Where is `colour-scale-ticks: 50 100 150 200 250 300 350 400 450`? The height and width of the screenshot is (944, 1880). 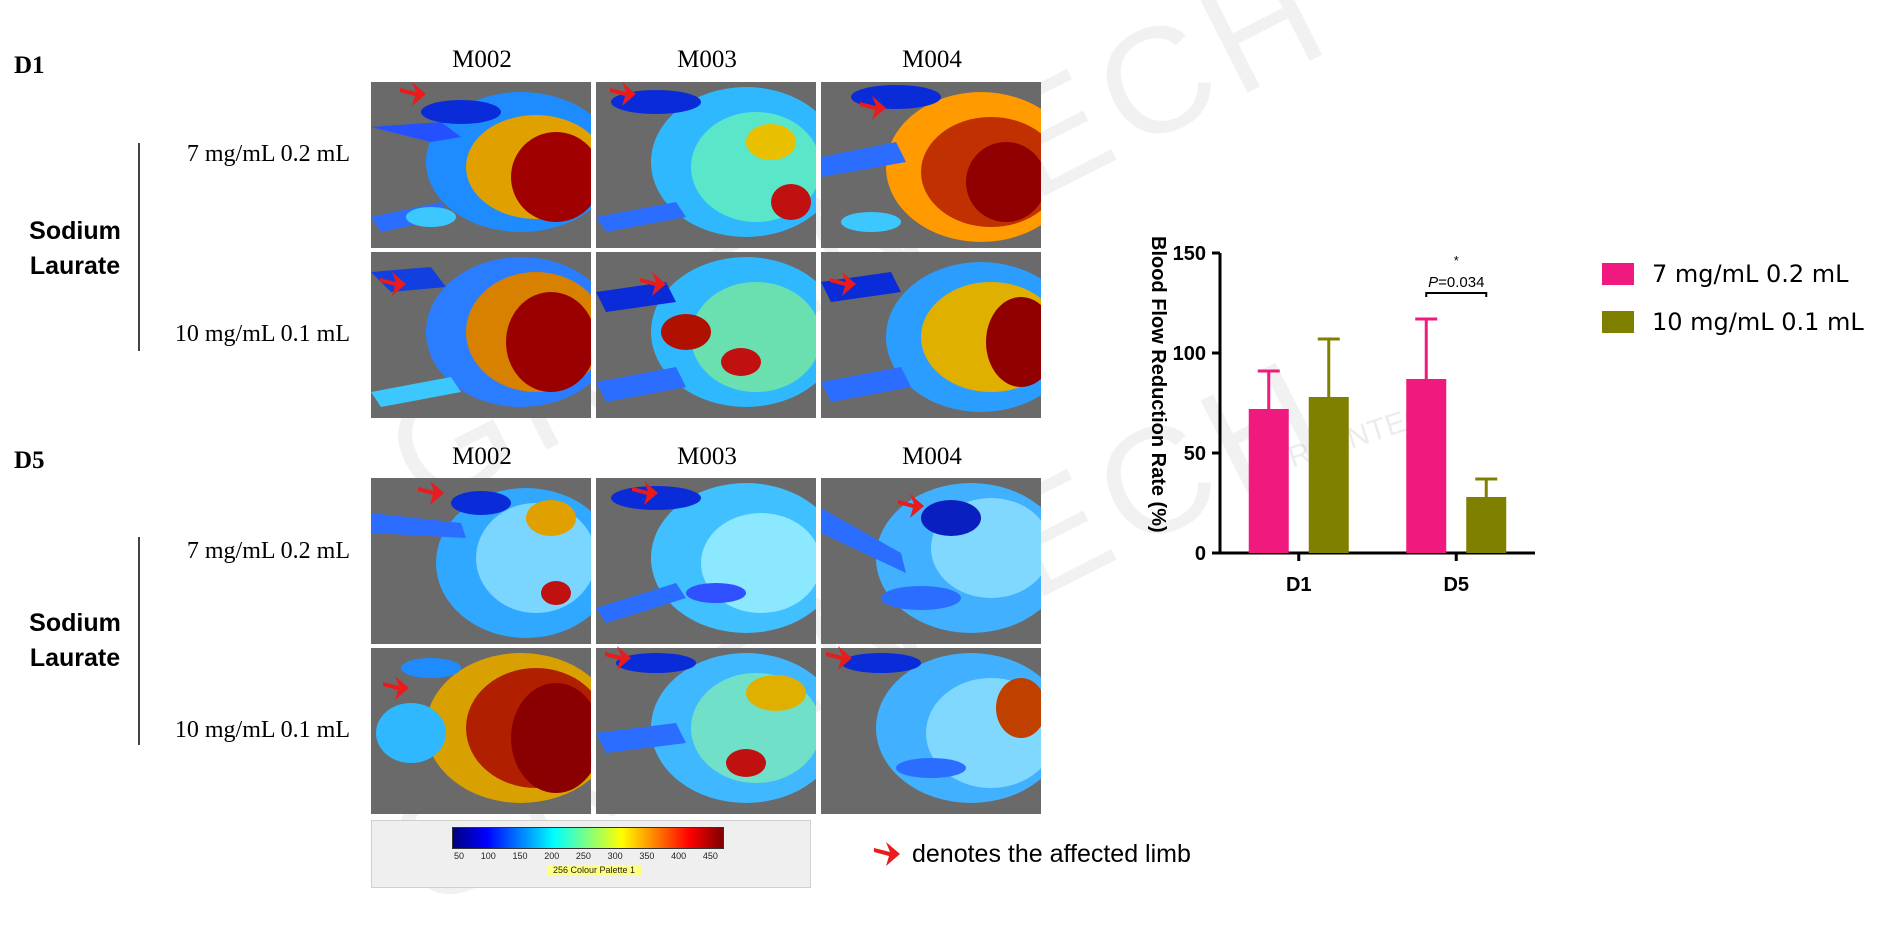
colour-scale-ticks: 50 100 150 200 250 300 350 400 450 is located at coordinates (586, 856).